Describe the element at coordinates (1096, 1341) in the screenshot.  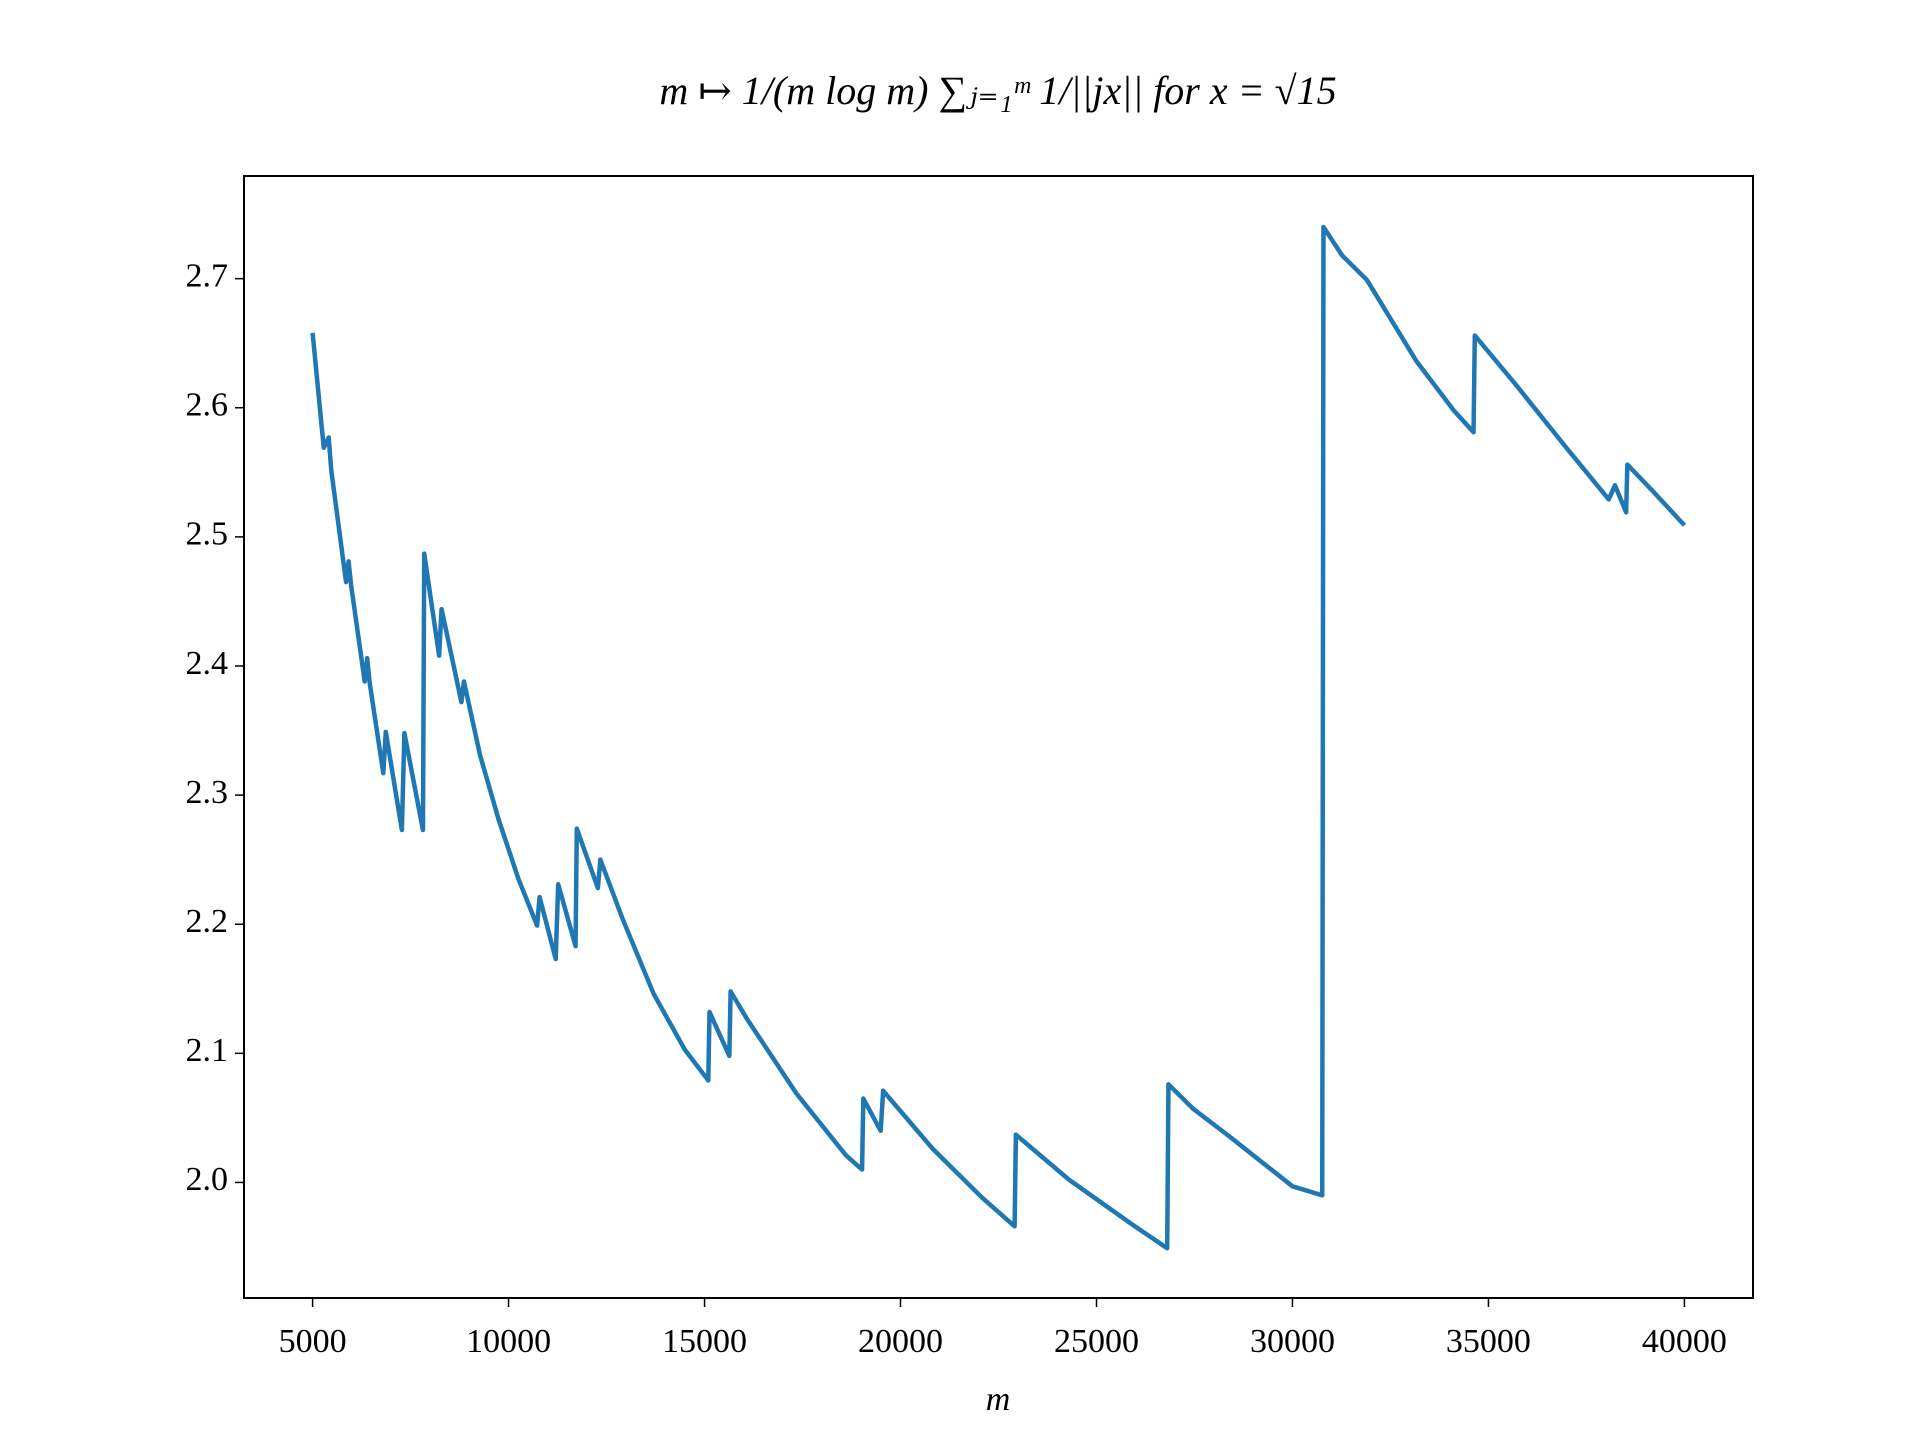
I see `x-tick-label: 25000` at that location.